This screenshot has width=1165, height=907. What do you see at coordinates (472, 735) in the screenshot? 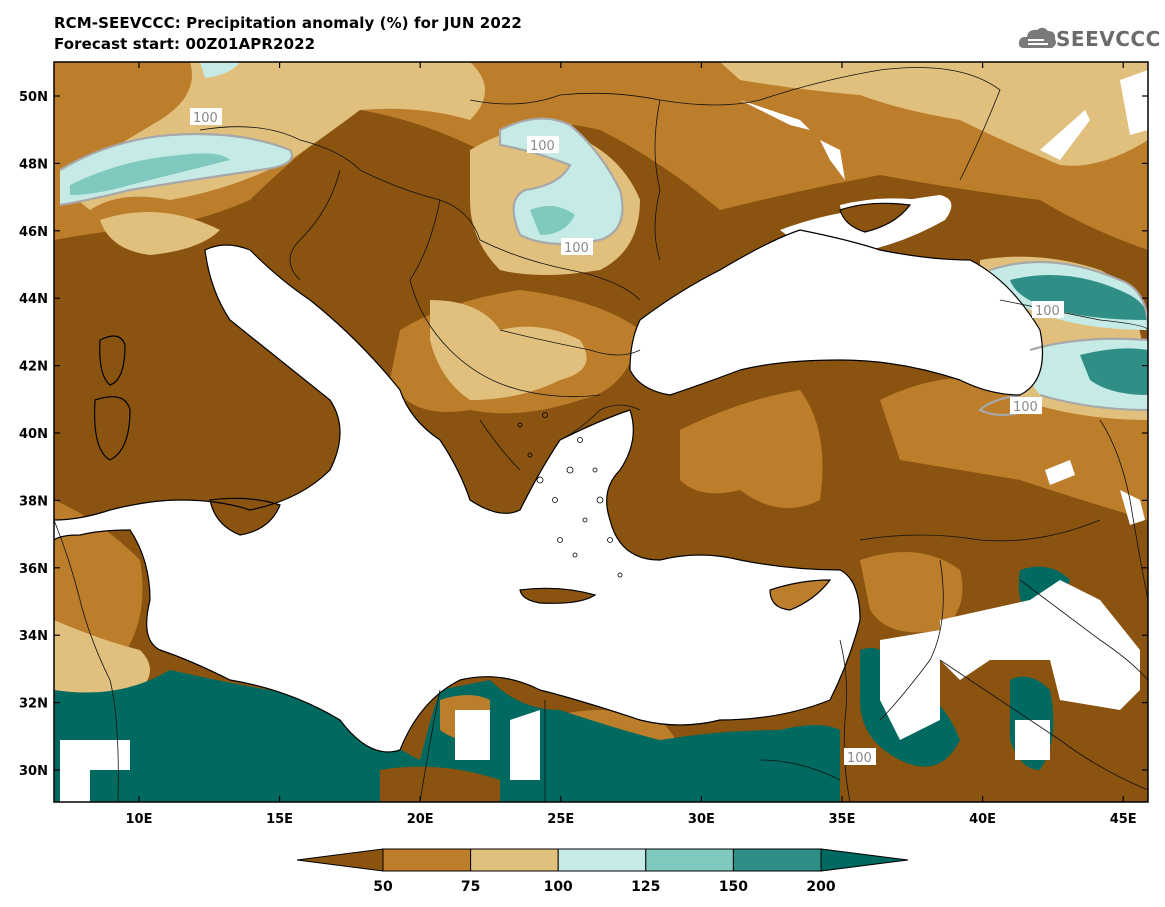
I see `missing-data-libya-east` at bounding box center [472, 735].